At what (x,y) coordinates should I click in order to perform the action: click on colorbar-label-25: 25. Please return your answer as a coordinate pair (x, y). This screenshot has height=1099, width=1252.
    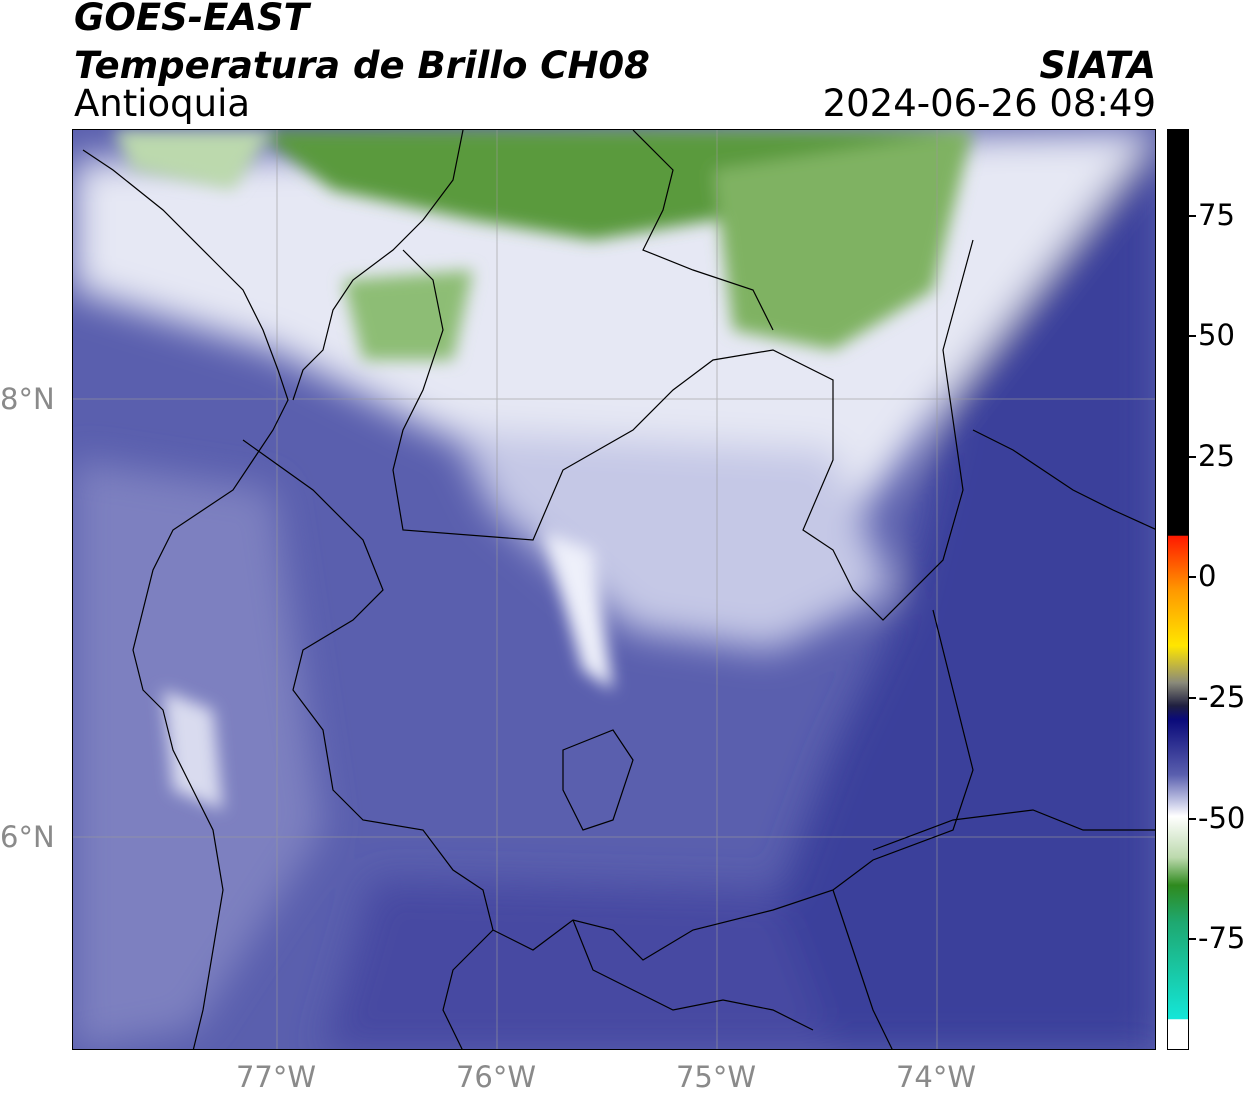
    Looking at the image, I should click on (1216, 456).